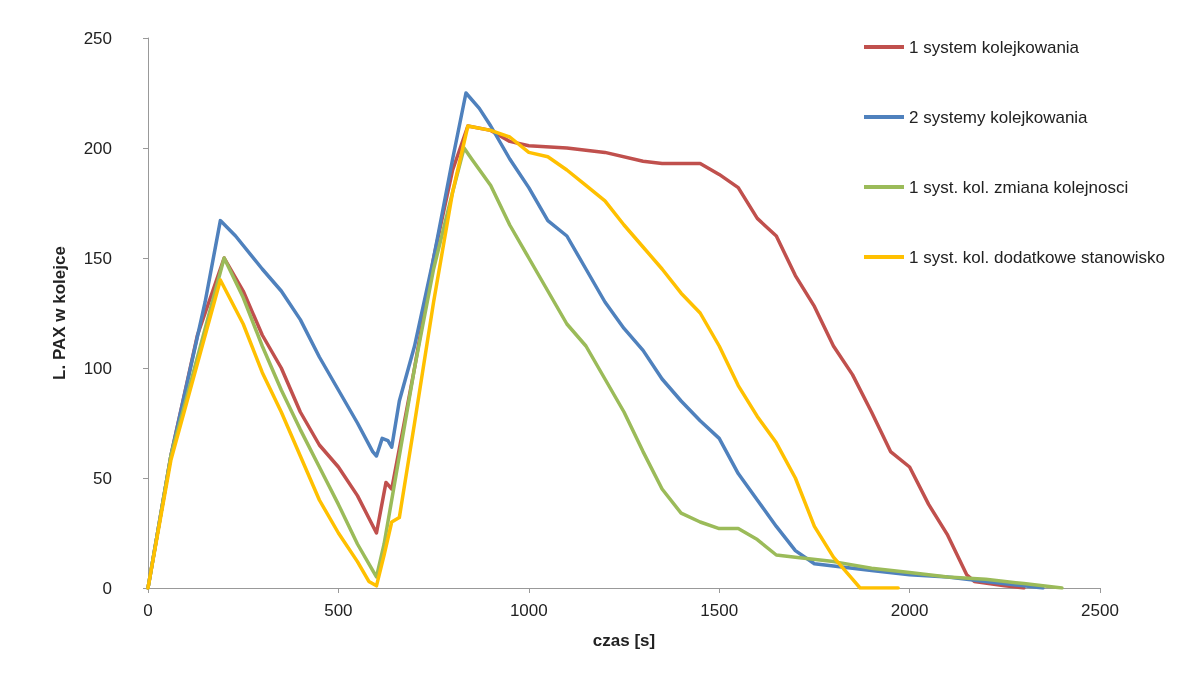  What do you see at coordinates (97, 148) in the screenshot?
I see `y-tick-label: 200` at bounding box center [97, 148].